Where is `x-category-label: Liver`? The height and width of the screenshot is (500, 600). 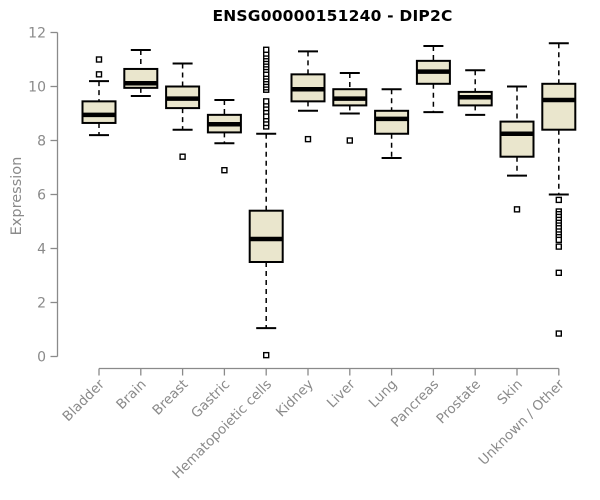 x-category-label: Liver is located at coordinates (341, 393).